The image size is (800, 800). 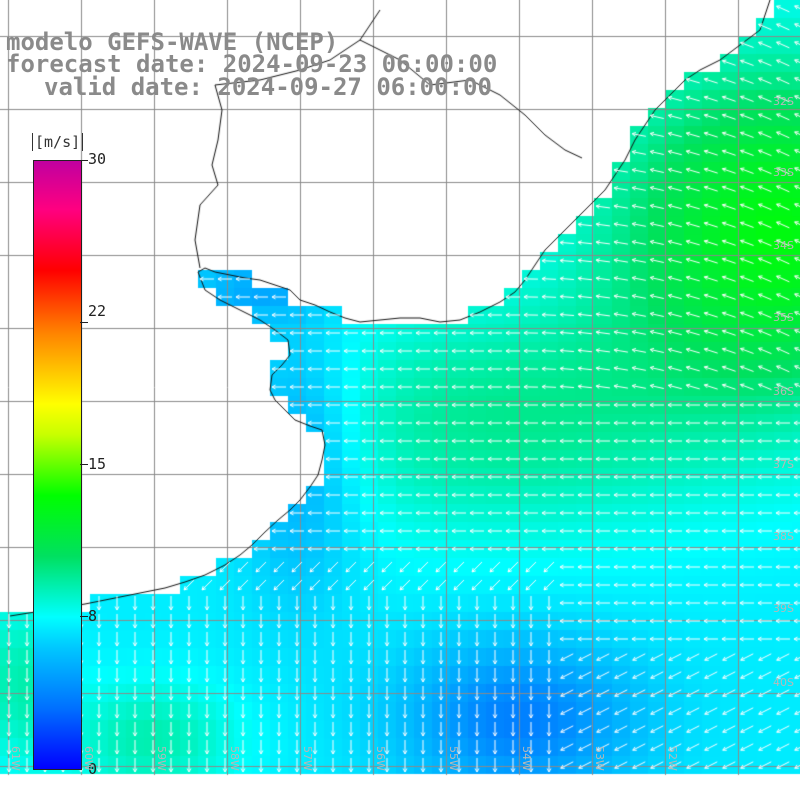 What do you see at coordinates (252, 64) in the screenshot?
I see `forecast-date: forecast date: 2024-09-23 06:00:00` at bounding box center [252, 64].